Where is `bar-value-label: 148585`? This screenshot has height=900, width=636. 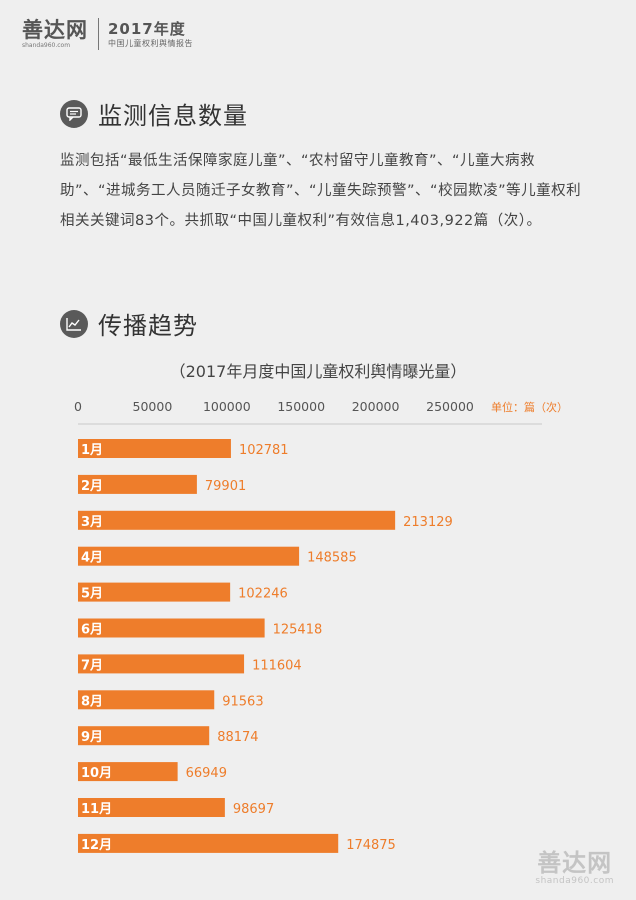 bar-value-label: 148585 is located at coordinates (332, 558).